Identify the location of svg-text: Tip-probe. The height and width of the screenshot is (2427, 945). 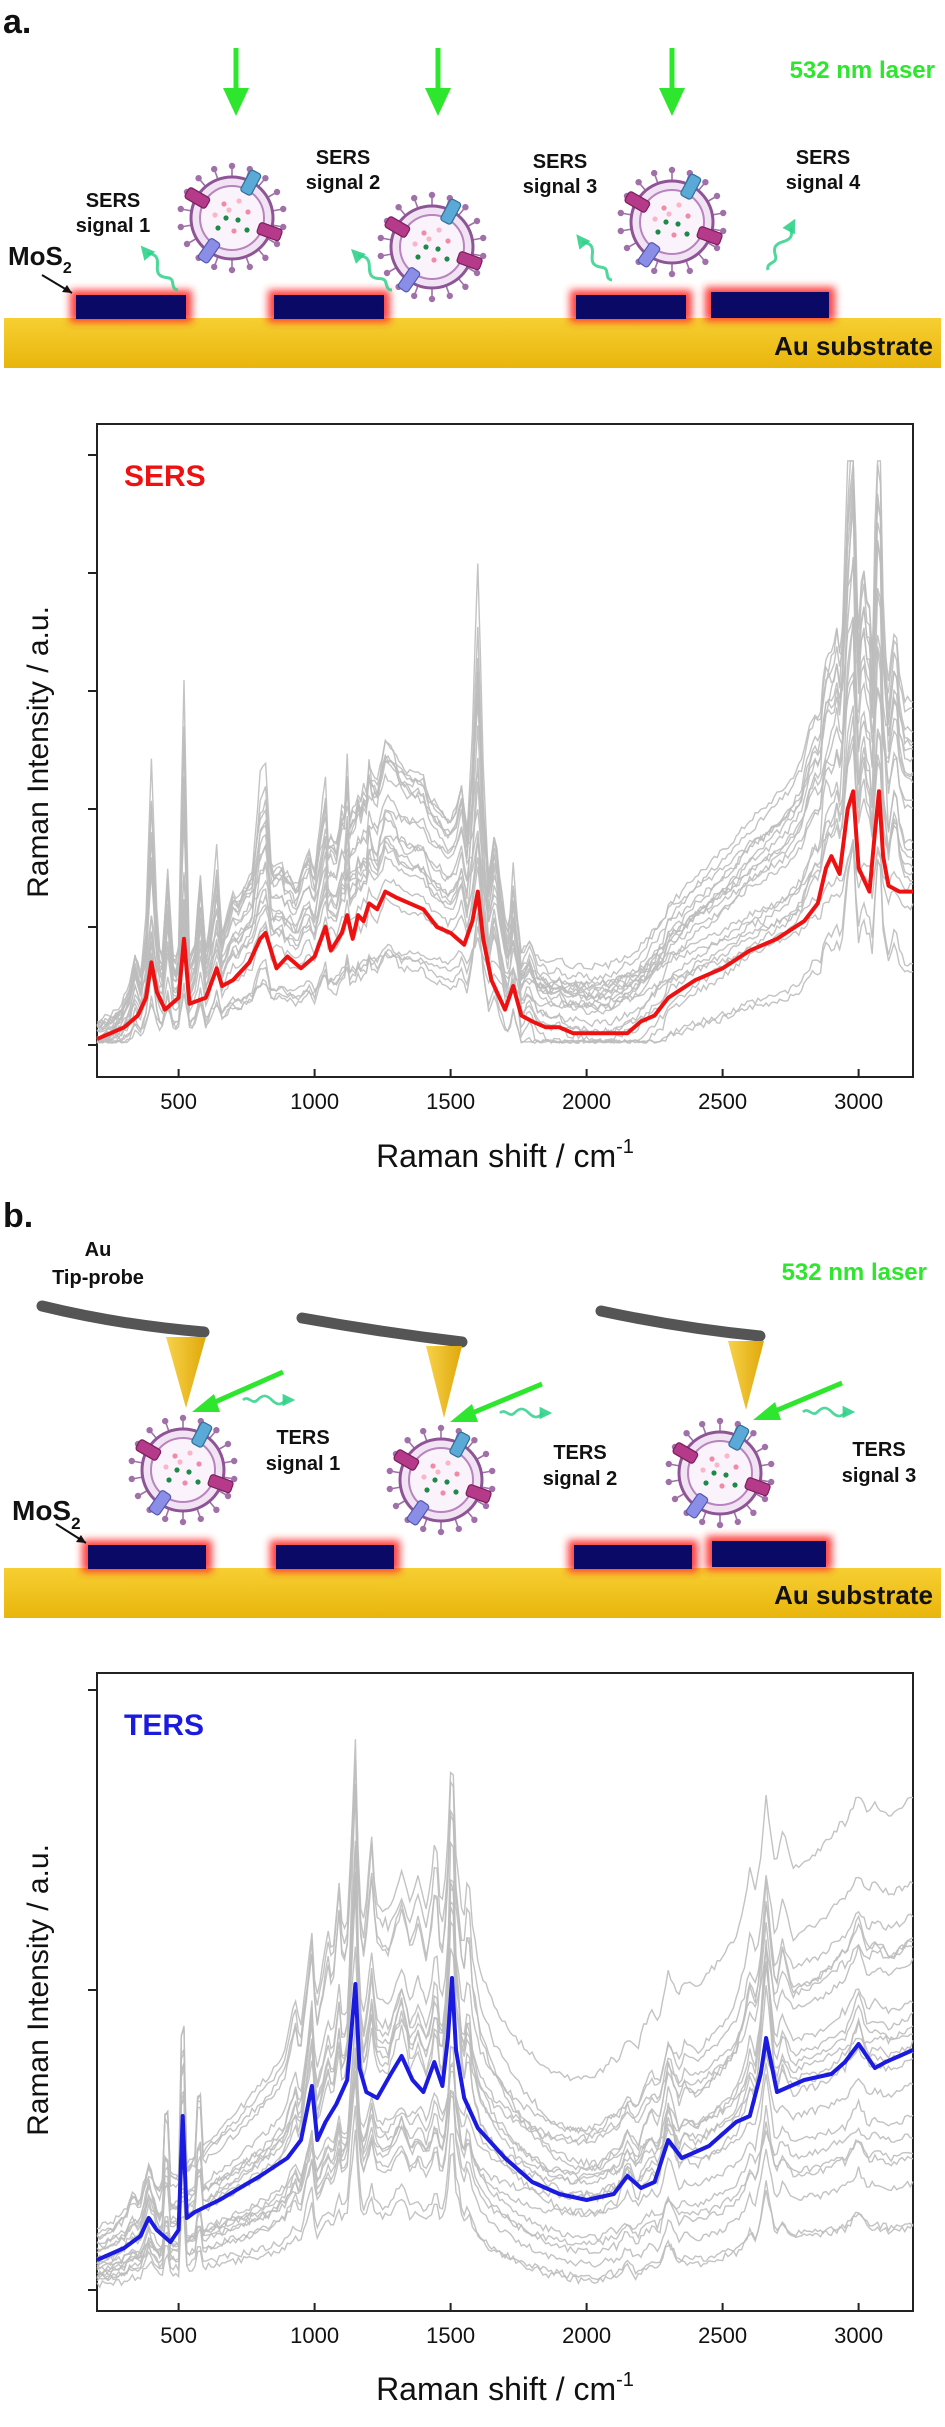
(98, 1278).